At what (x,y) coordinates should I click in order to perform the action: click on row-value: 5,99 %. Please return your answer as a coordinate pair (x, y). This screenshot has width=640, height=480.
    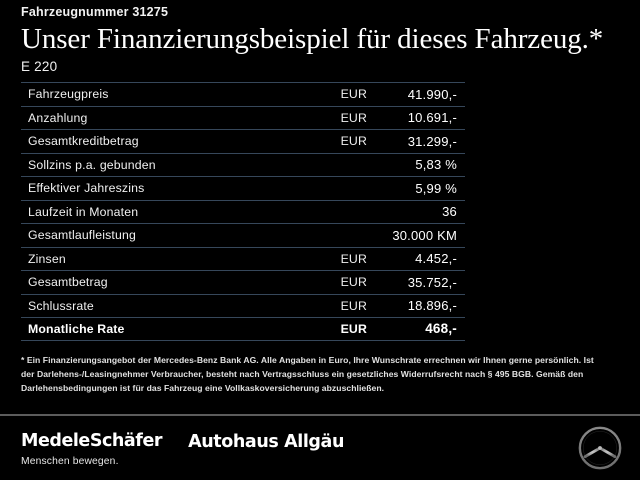
    Looking at the image, I should click on (436, 188).